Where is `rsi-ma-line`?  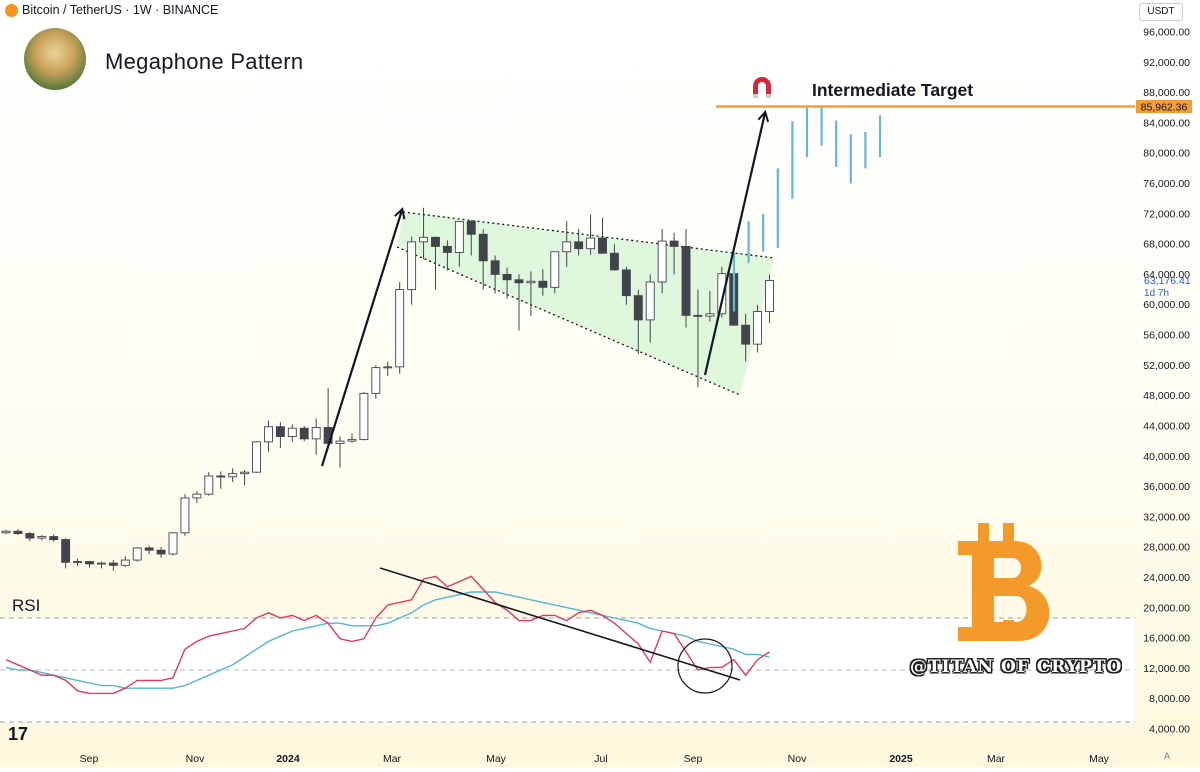 rsi-ma-line is located at coordinates (387, 640).